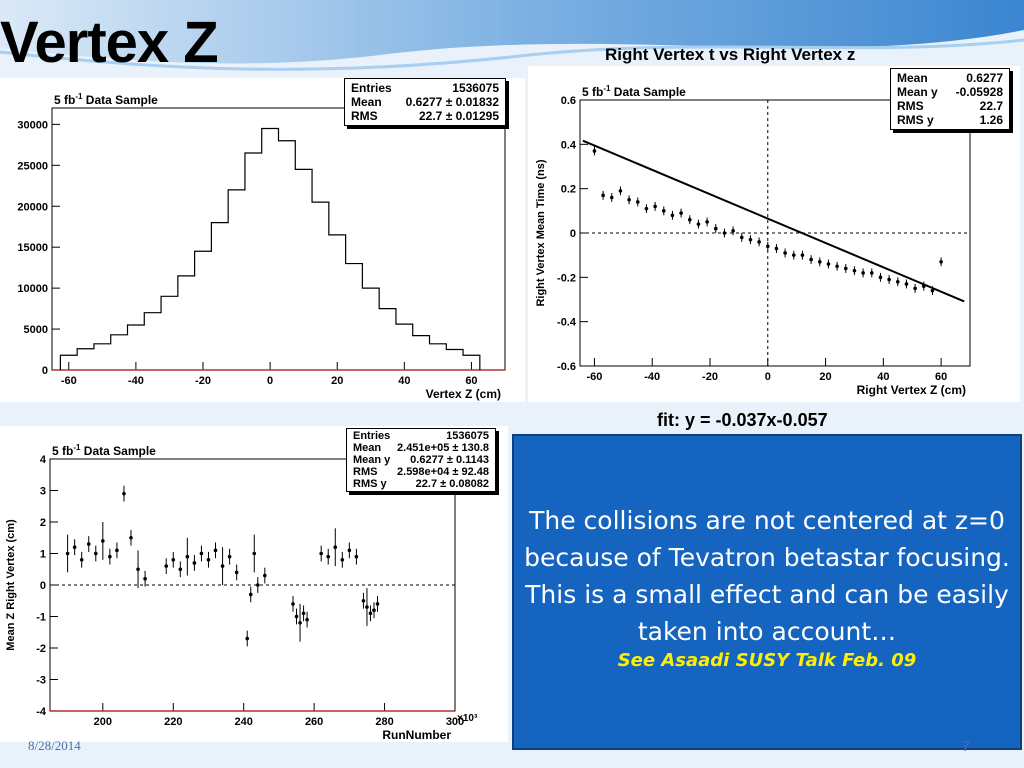 This screenshot has width=1024, height=768. What do you see at coordinates (825, 377) in the screenshot?
I see `x-tick-label: 20` at bounding box center [825, 377].